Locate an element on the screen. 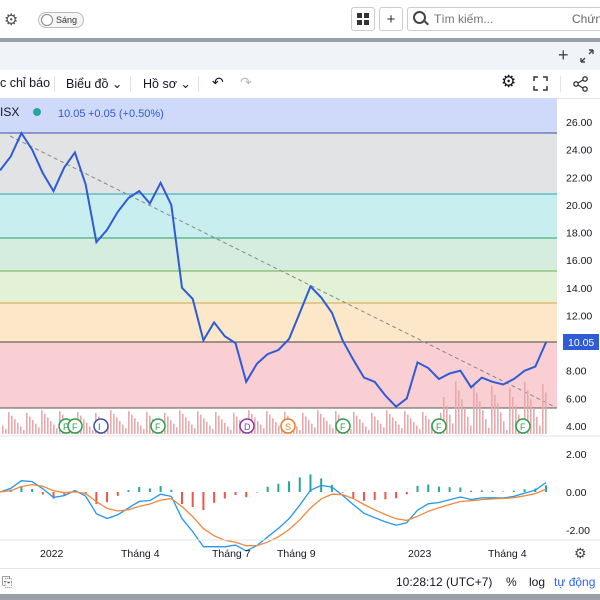 The image size is (600, 600). chevron-down-icon: ⌄ is located at coordinates (117, 84).